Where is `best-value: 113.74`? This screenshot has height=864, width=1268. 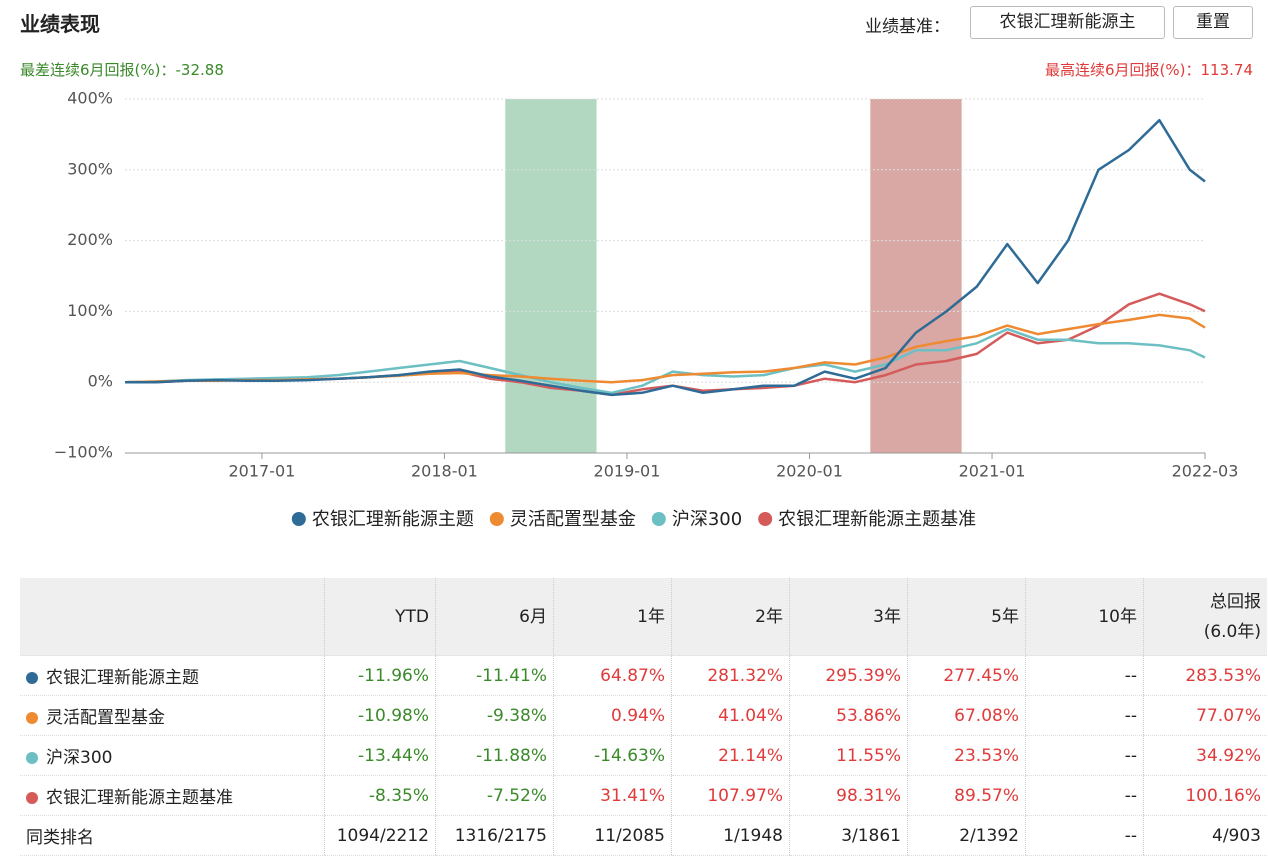
best-value: 113.74 is located at coordinates (1227, 70).